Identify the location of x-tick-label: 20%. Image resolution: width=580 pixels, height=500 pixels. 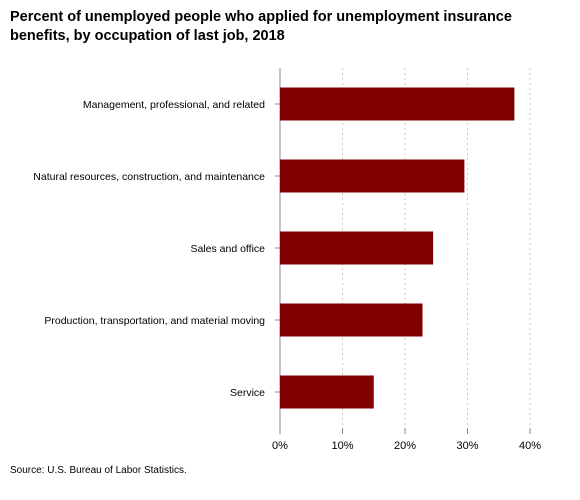
(405, 446).